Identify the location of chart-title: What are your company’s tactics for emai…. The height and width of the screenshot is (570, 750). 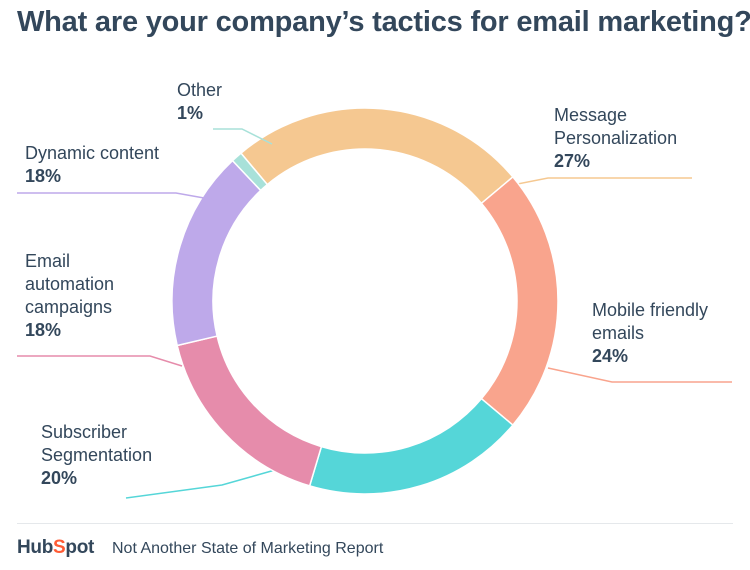
(383, 22).